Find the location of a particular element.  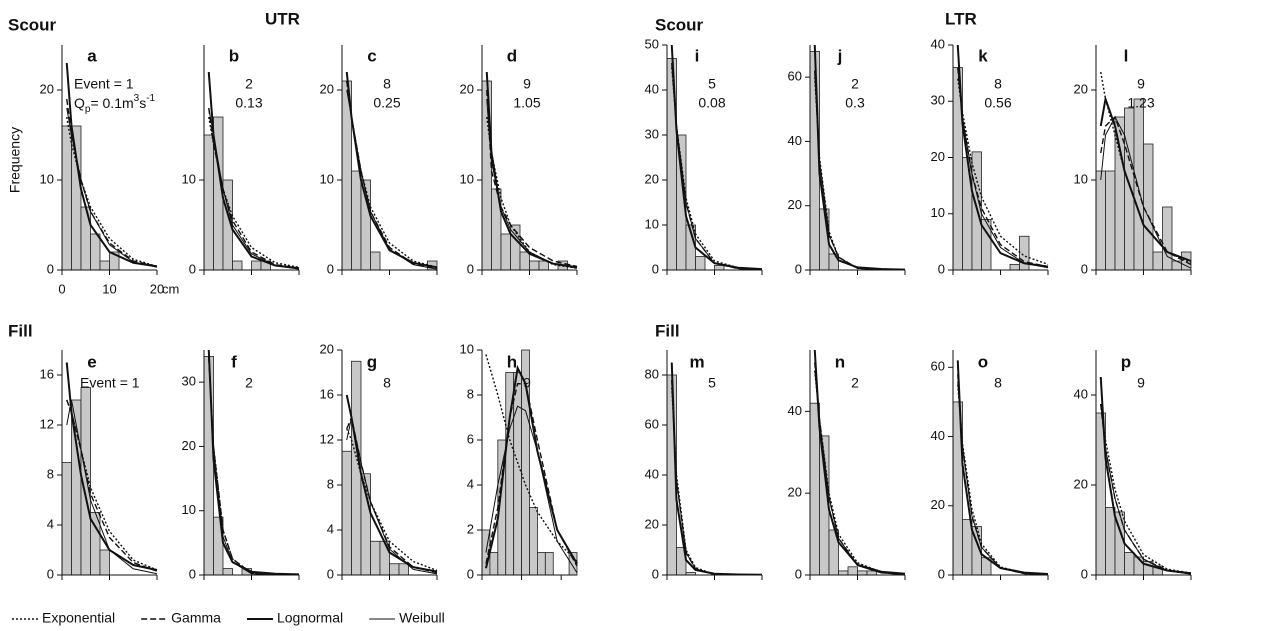

panel-letter: c is located at coordinates (371, 55).